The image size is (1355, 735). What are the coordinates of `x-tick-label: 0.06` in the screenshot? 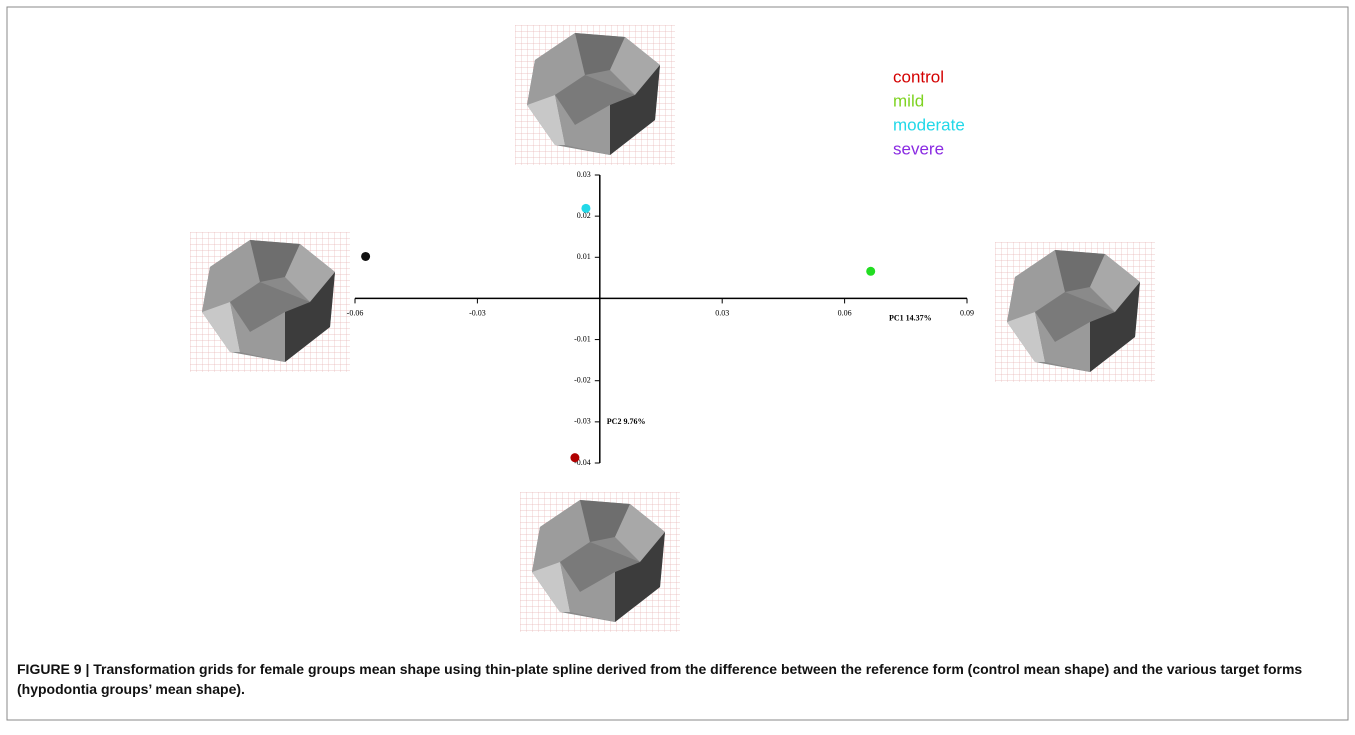 It's located at (845, 312).